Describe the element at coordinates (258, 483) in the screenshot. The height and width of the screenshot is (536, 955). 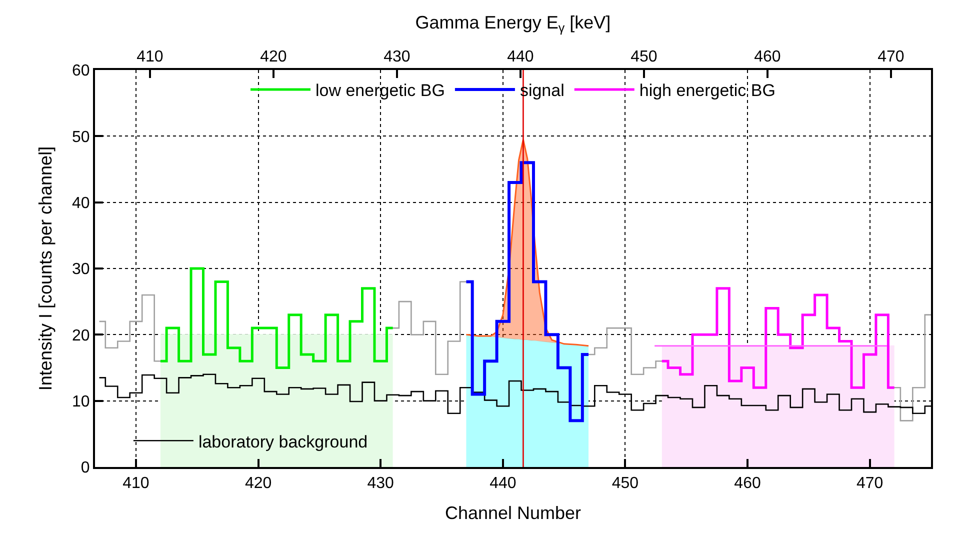
I see `x-tick-label: 420` at that location.